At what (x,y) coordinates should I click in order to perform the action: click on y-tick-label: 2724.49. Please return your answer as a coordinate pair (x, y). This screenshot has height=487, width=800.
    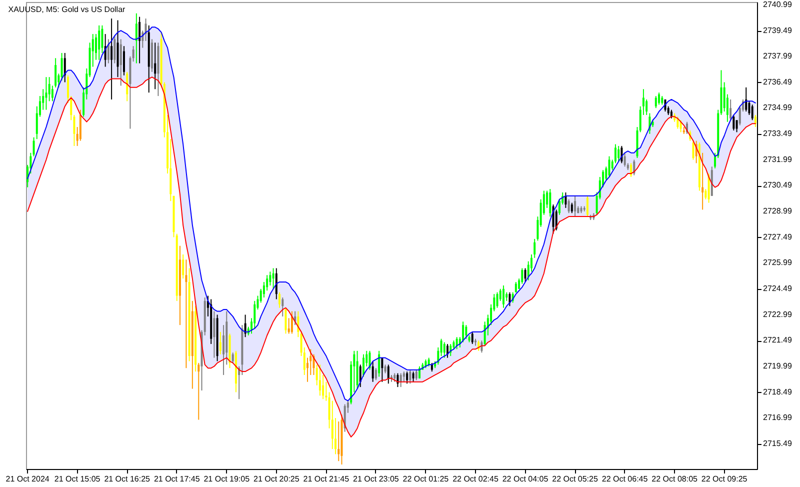
    Looking at the image, I should click on (777, 289).